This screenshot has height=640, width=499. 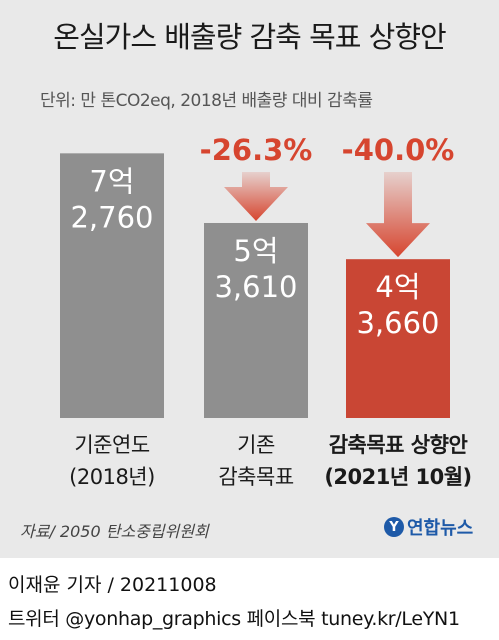 I want to click on bar-value-label-2-unit: 4억, so click(x=397, y=287).